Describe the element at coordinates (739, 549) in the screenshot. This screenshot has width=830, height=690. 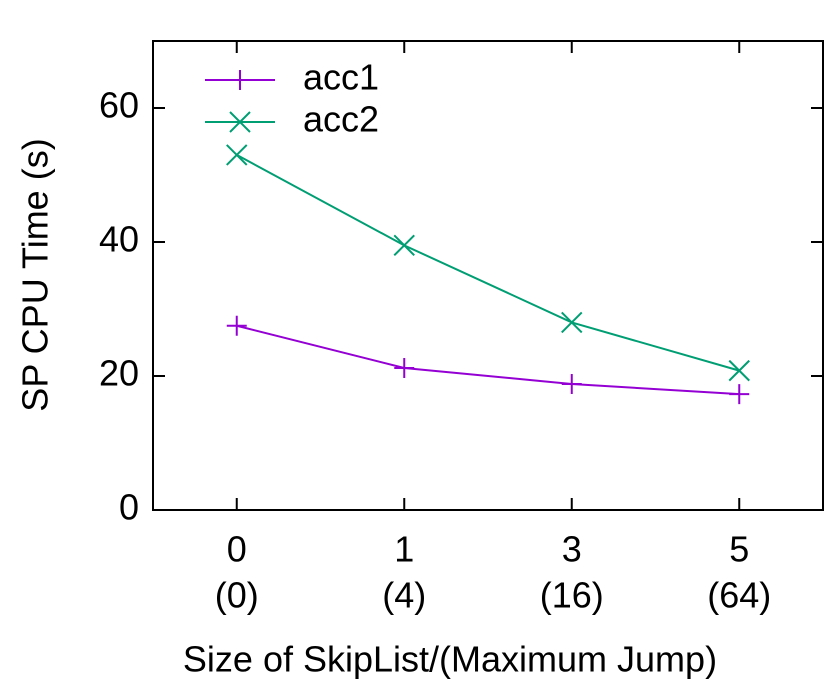
I see `x-tick-label: 5` at that location.